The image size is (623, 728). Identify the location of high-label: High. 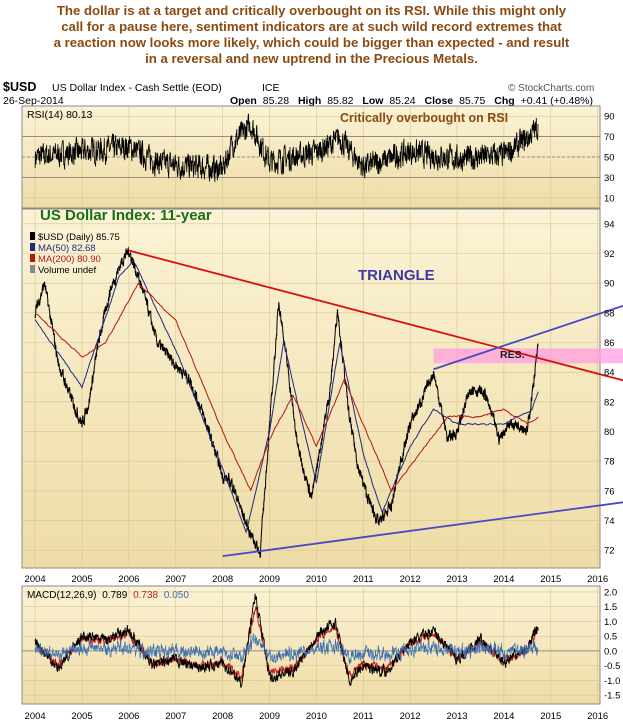
(309, 101).